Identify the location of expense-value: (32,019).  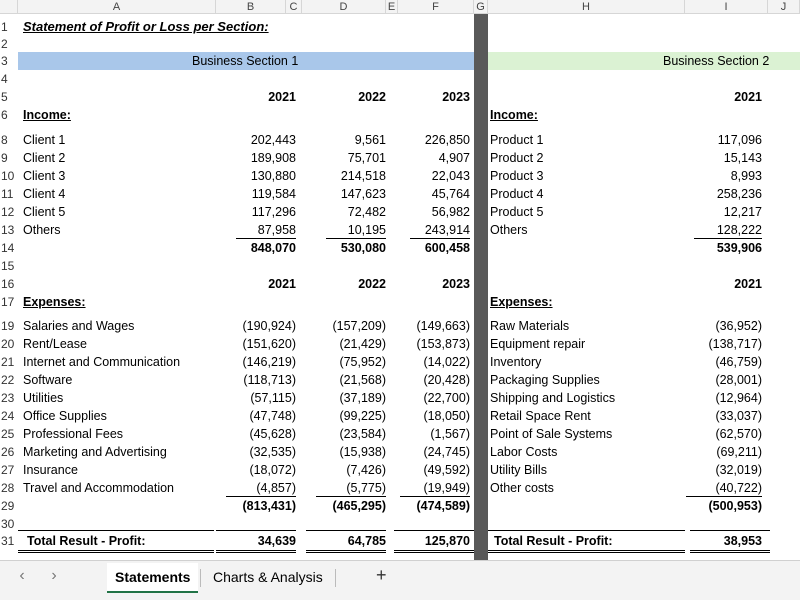
(738, 470).